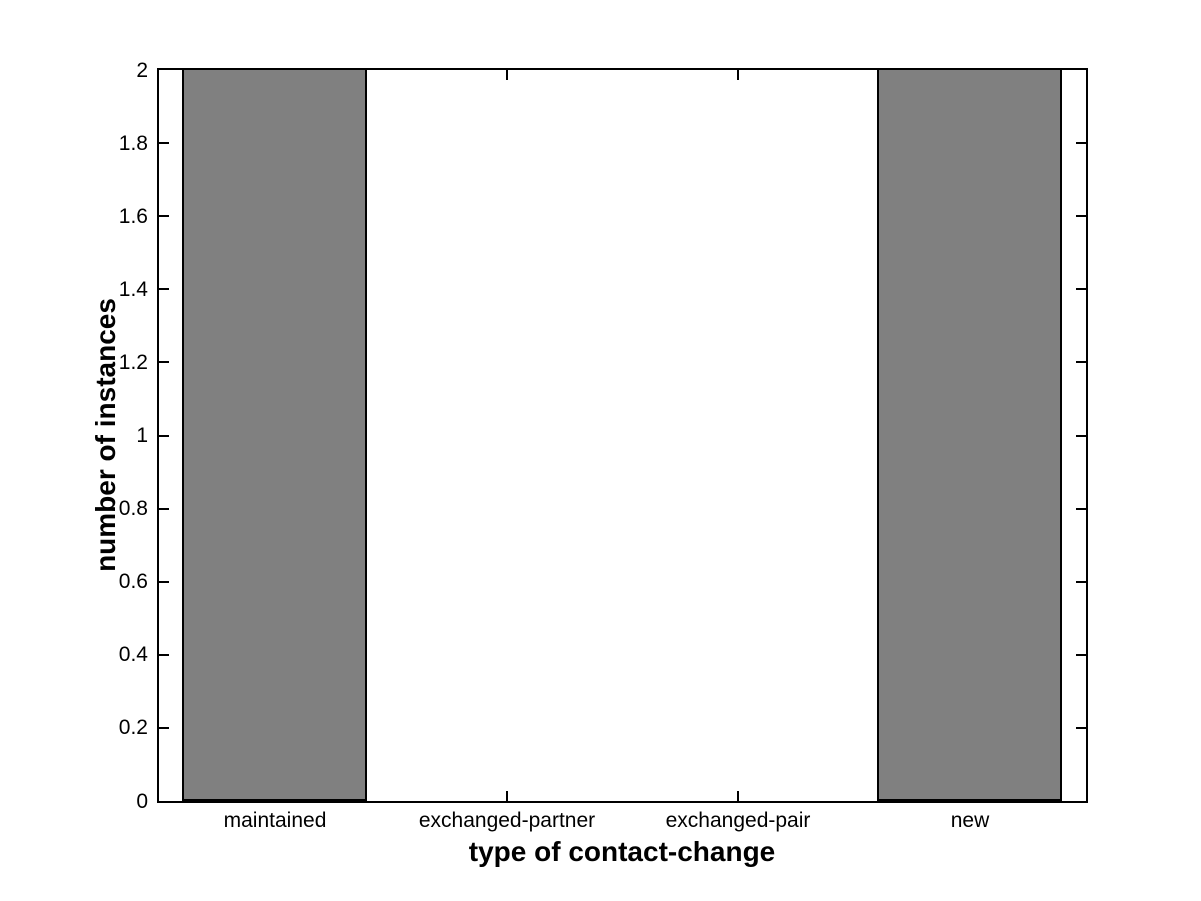 The width and height of the screenshot is (1201, 901). Describe the element at coordinates (105, 435) in the screenshot. I see `y-axis-label: number of instances` at that location.